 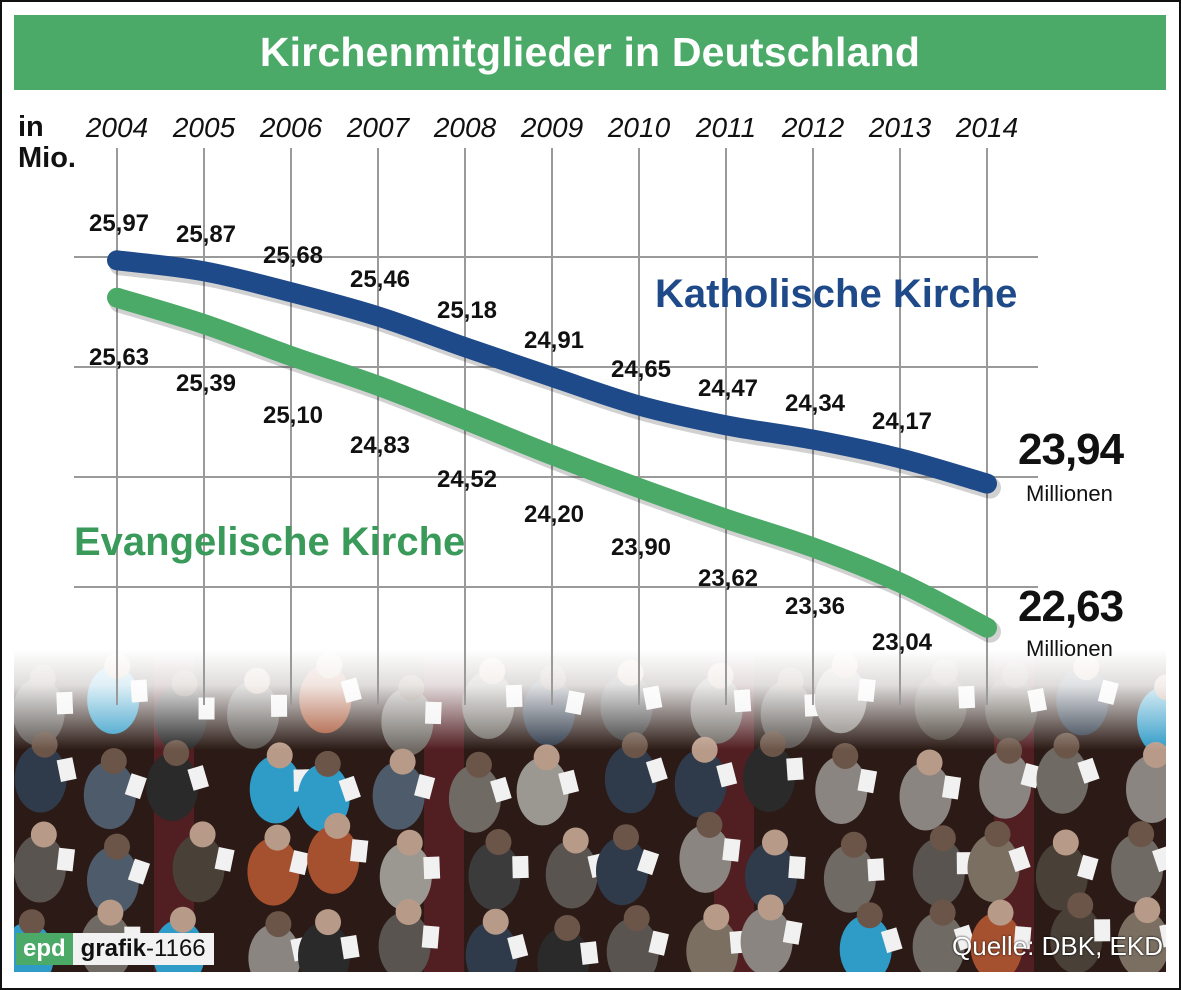 What do you see at coordinates (728, 389) in the screenshot?
I see `label-catholic-2011: 24,47` at bounding box center [728, 389].